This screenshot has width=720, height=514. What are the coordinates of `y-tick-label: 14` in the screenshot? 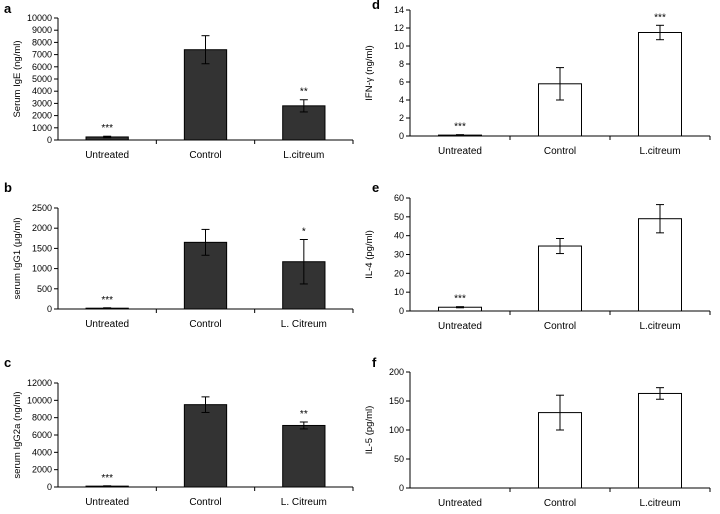 It's located at (399, 10).